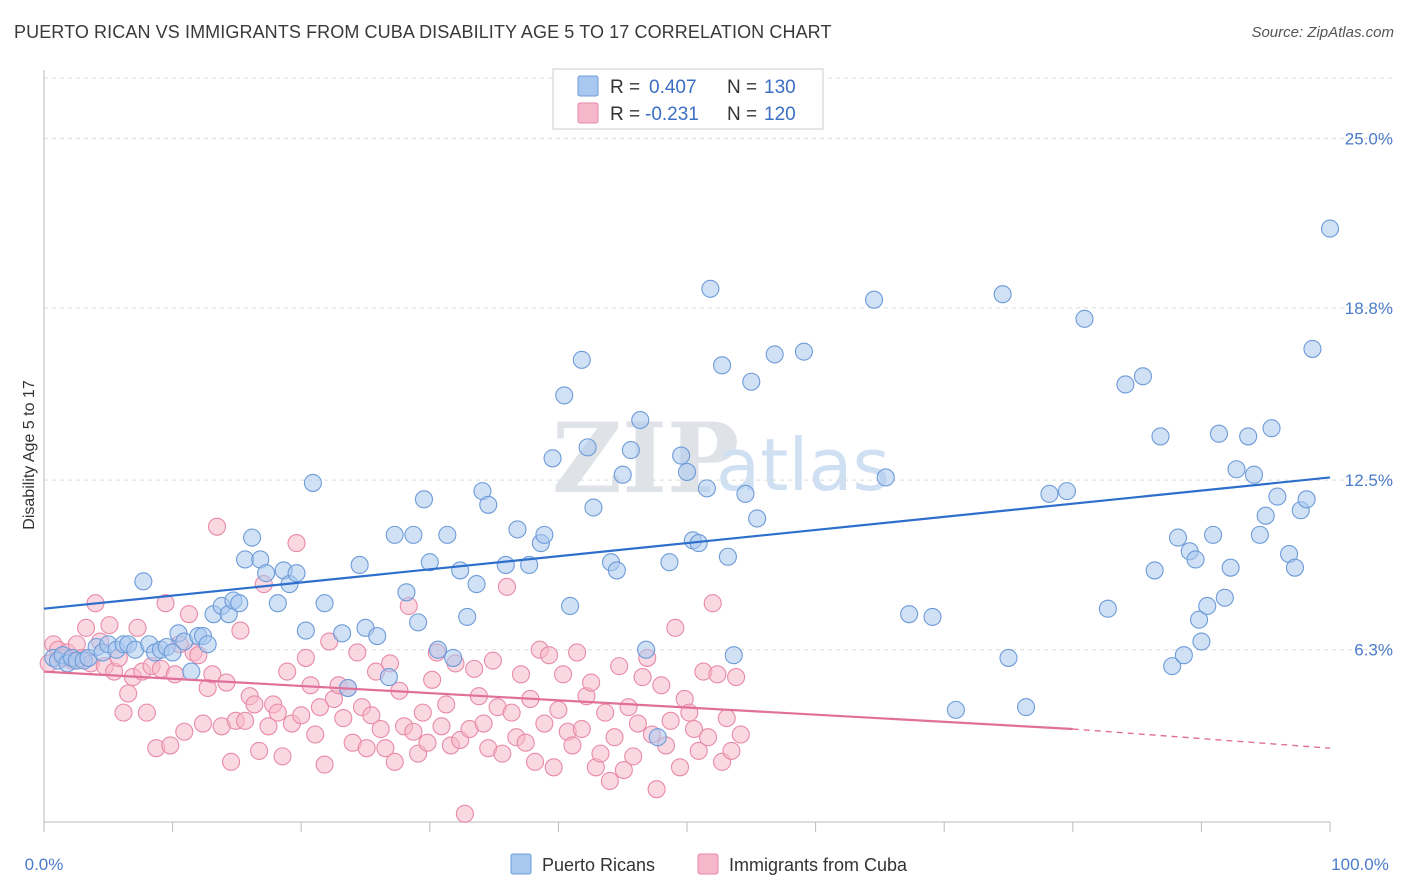 This screenshot has width=1406, height=892. Describe the element at coordinates (1369, 394) in the screenshot. I see `y-tick-labels: 6.3% 12.5% 18.8% 25.0%` at that location.